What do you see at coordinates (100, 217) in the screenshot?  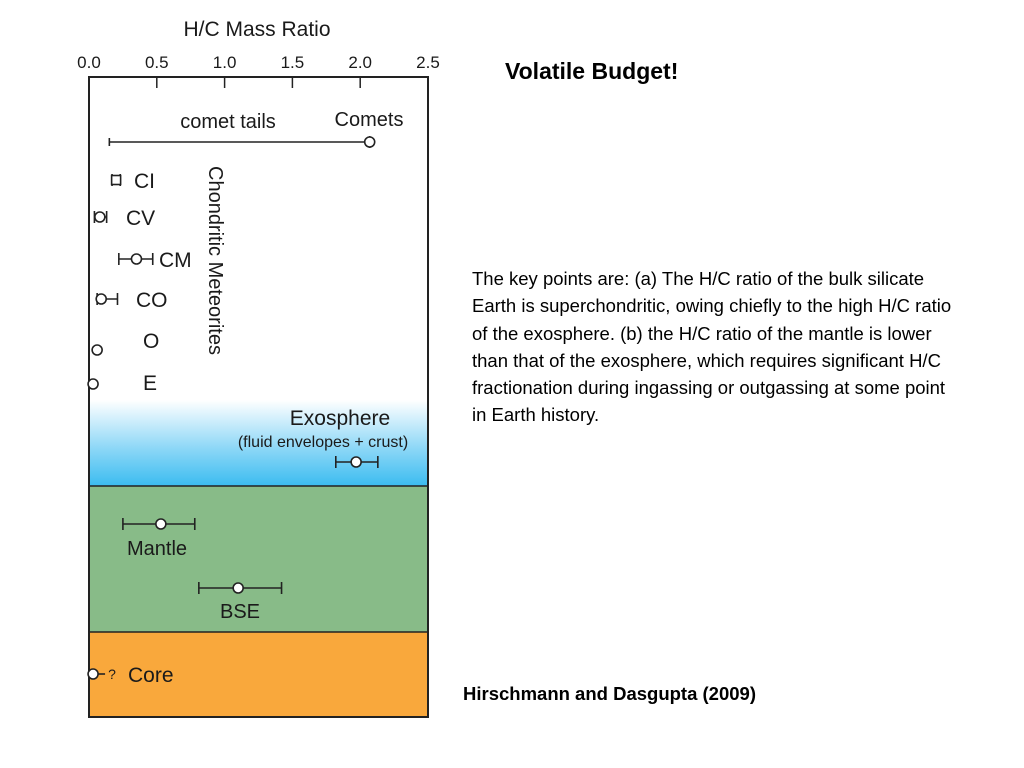 I see `point-cv` at bounding box center [100, 217].